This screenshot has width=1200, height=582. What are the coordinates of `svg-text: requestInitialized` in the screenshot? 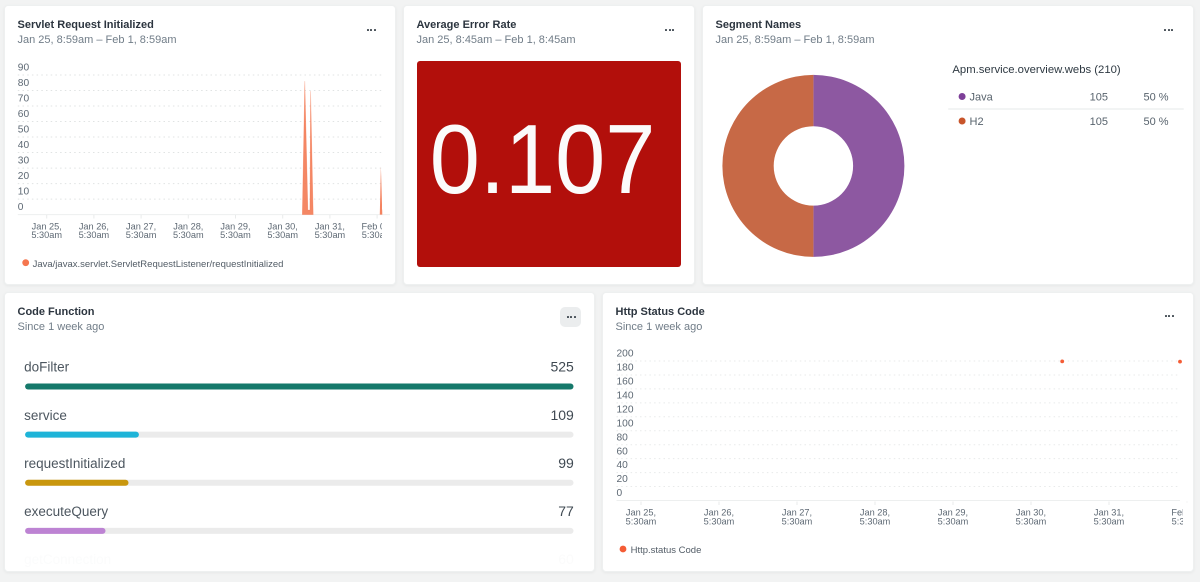 It's located at (74, 463).